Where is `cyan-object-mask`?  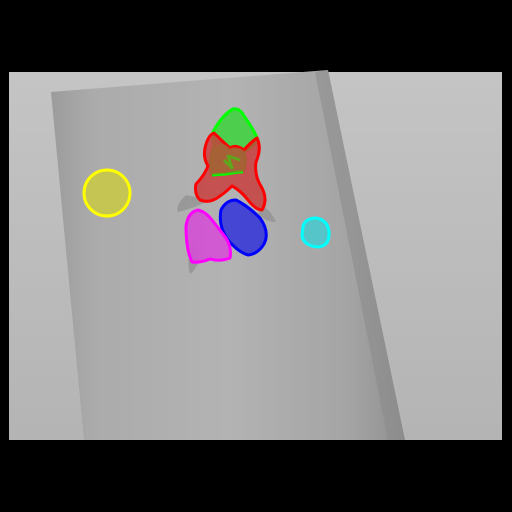 cyan-object-mask is located at coordinates (315, 232).